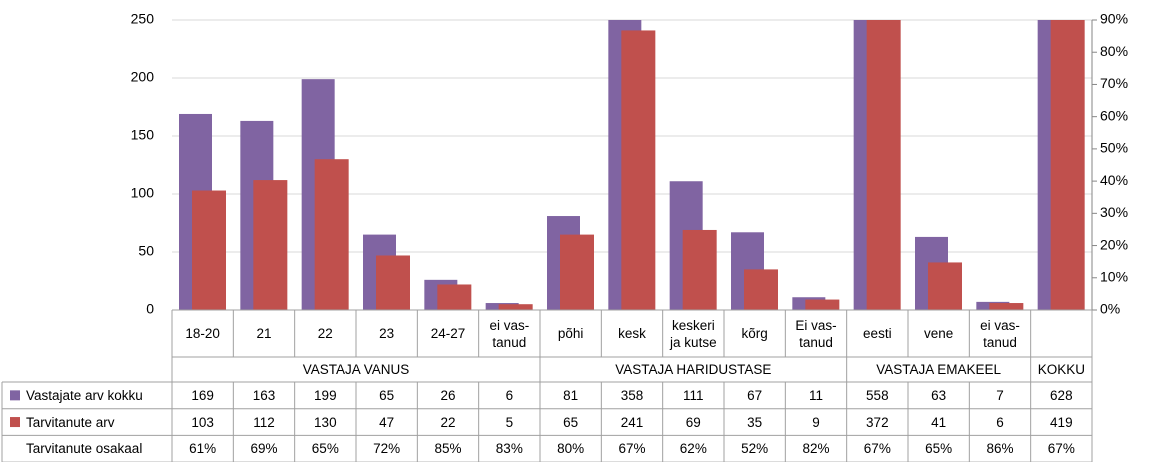 The width and height of the screenshot is (1153, 462). Describe the element at coordinates (264, 395) in the screenshot. I see `table-value: 163` at that location.